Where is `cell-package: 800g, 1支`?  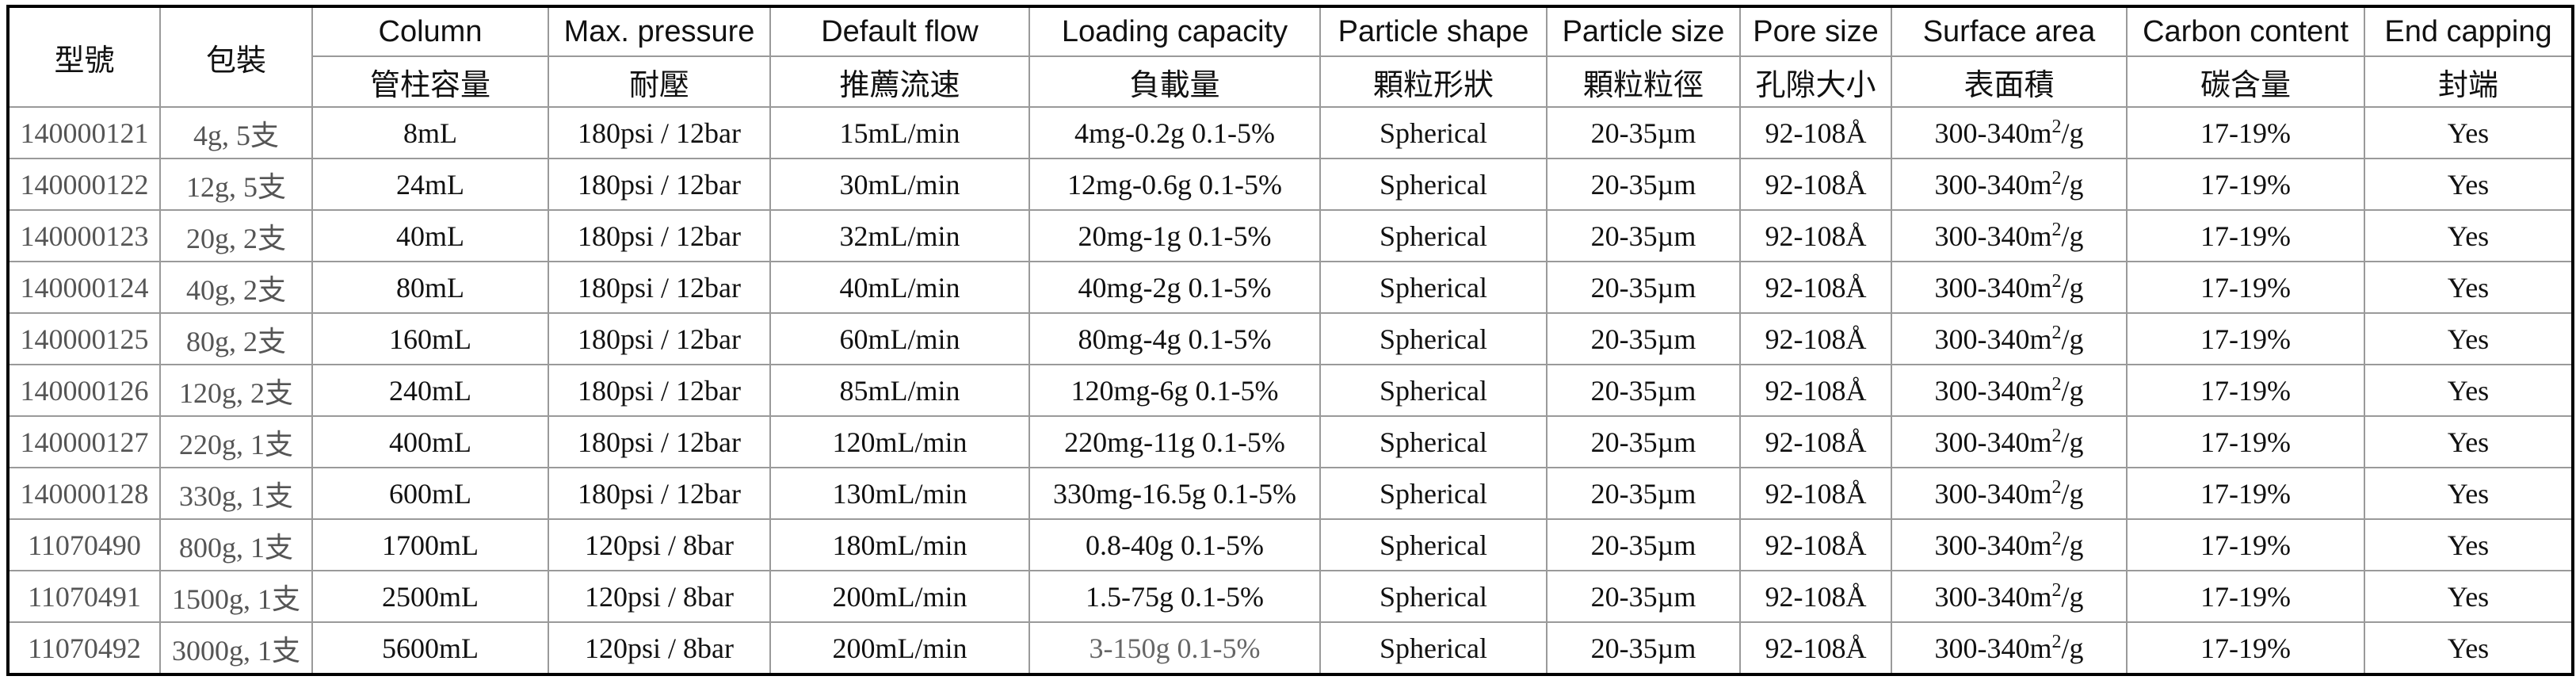 cell-package: 800g, 1支 is located at coordinates (236, 544).